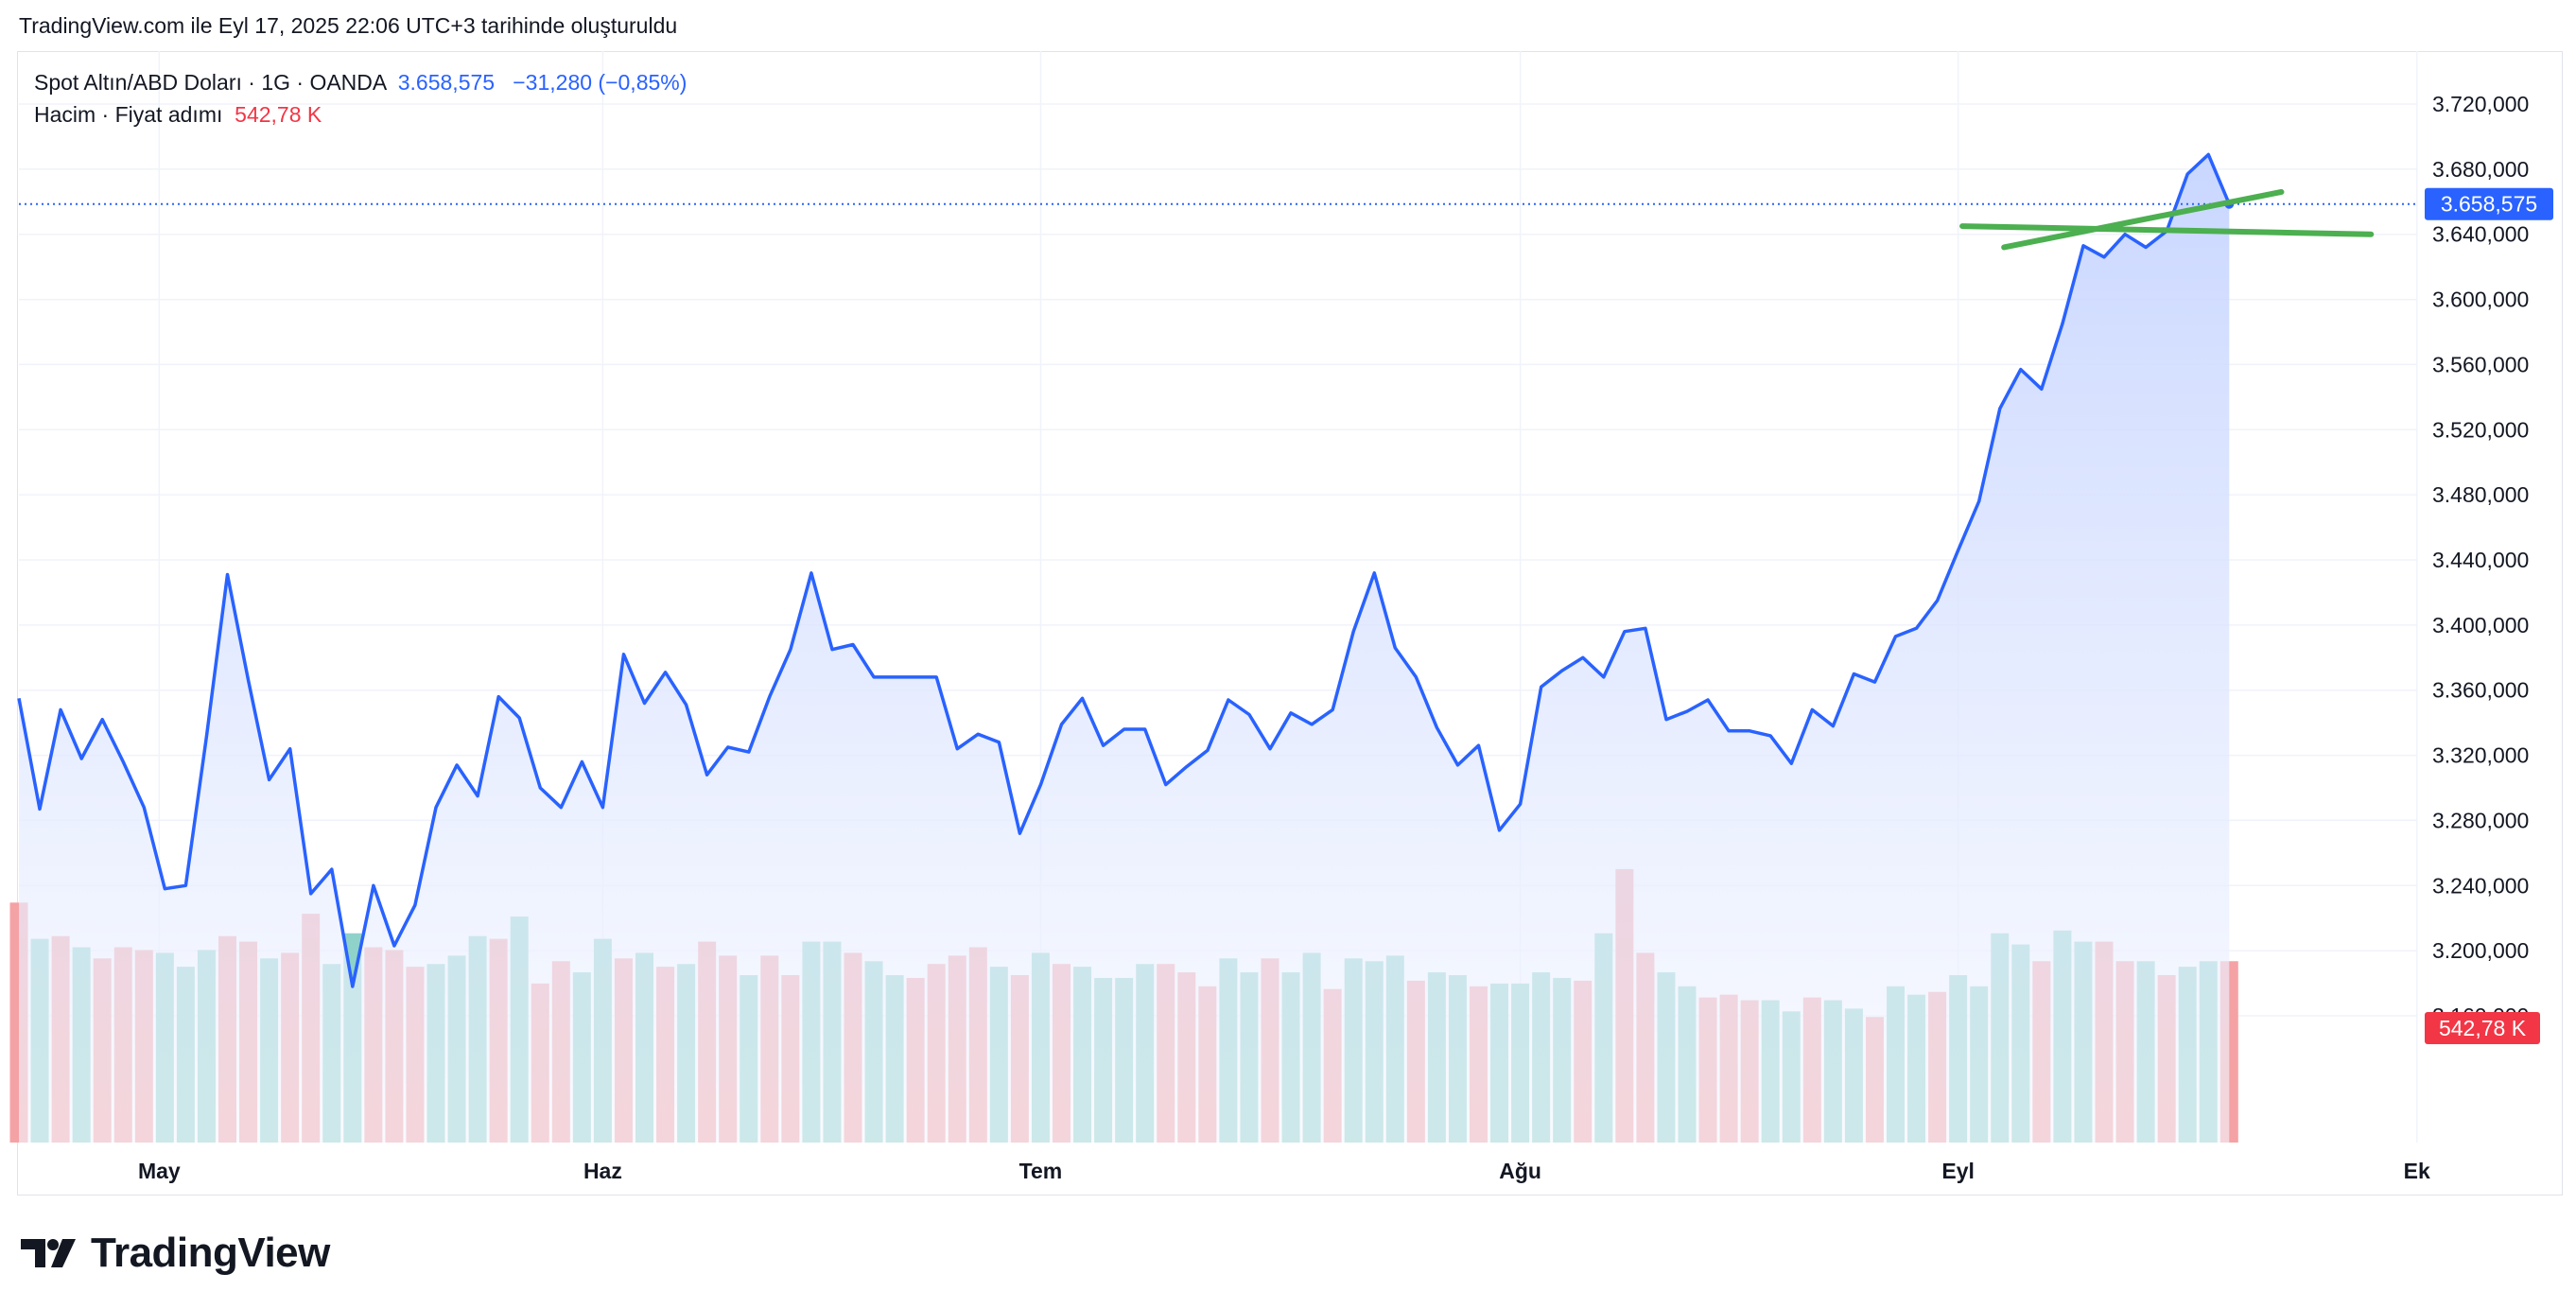 The height and width of the screenshot is (1309, 2576). I want to click on y-tick-label: 3.240,000, so click(2480, 885).